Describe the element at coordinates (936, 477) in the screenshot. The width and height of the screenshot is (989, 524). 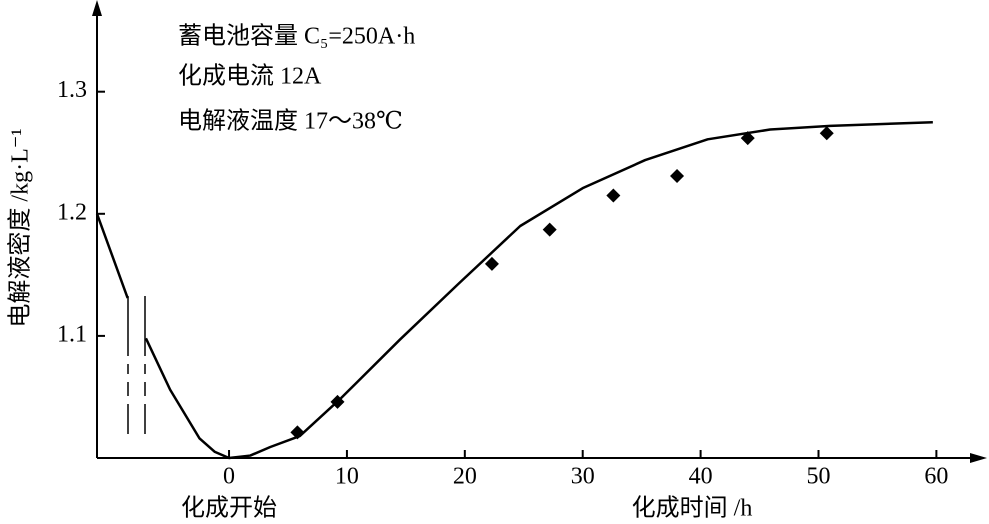
I see `x-tick-label: 60` at that location.